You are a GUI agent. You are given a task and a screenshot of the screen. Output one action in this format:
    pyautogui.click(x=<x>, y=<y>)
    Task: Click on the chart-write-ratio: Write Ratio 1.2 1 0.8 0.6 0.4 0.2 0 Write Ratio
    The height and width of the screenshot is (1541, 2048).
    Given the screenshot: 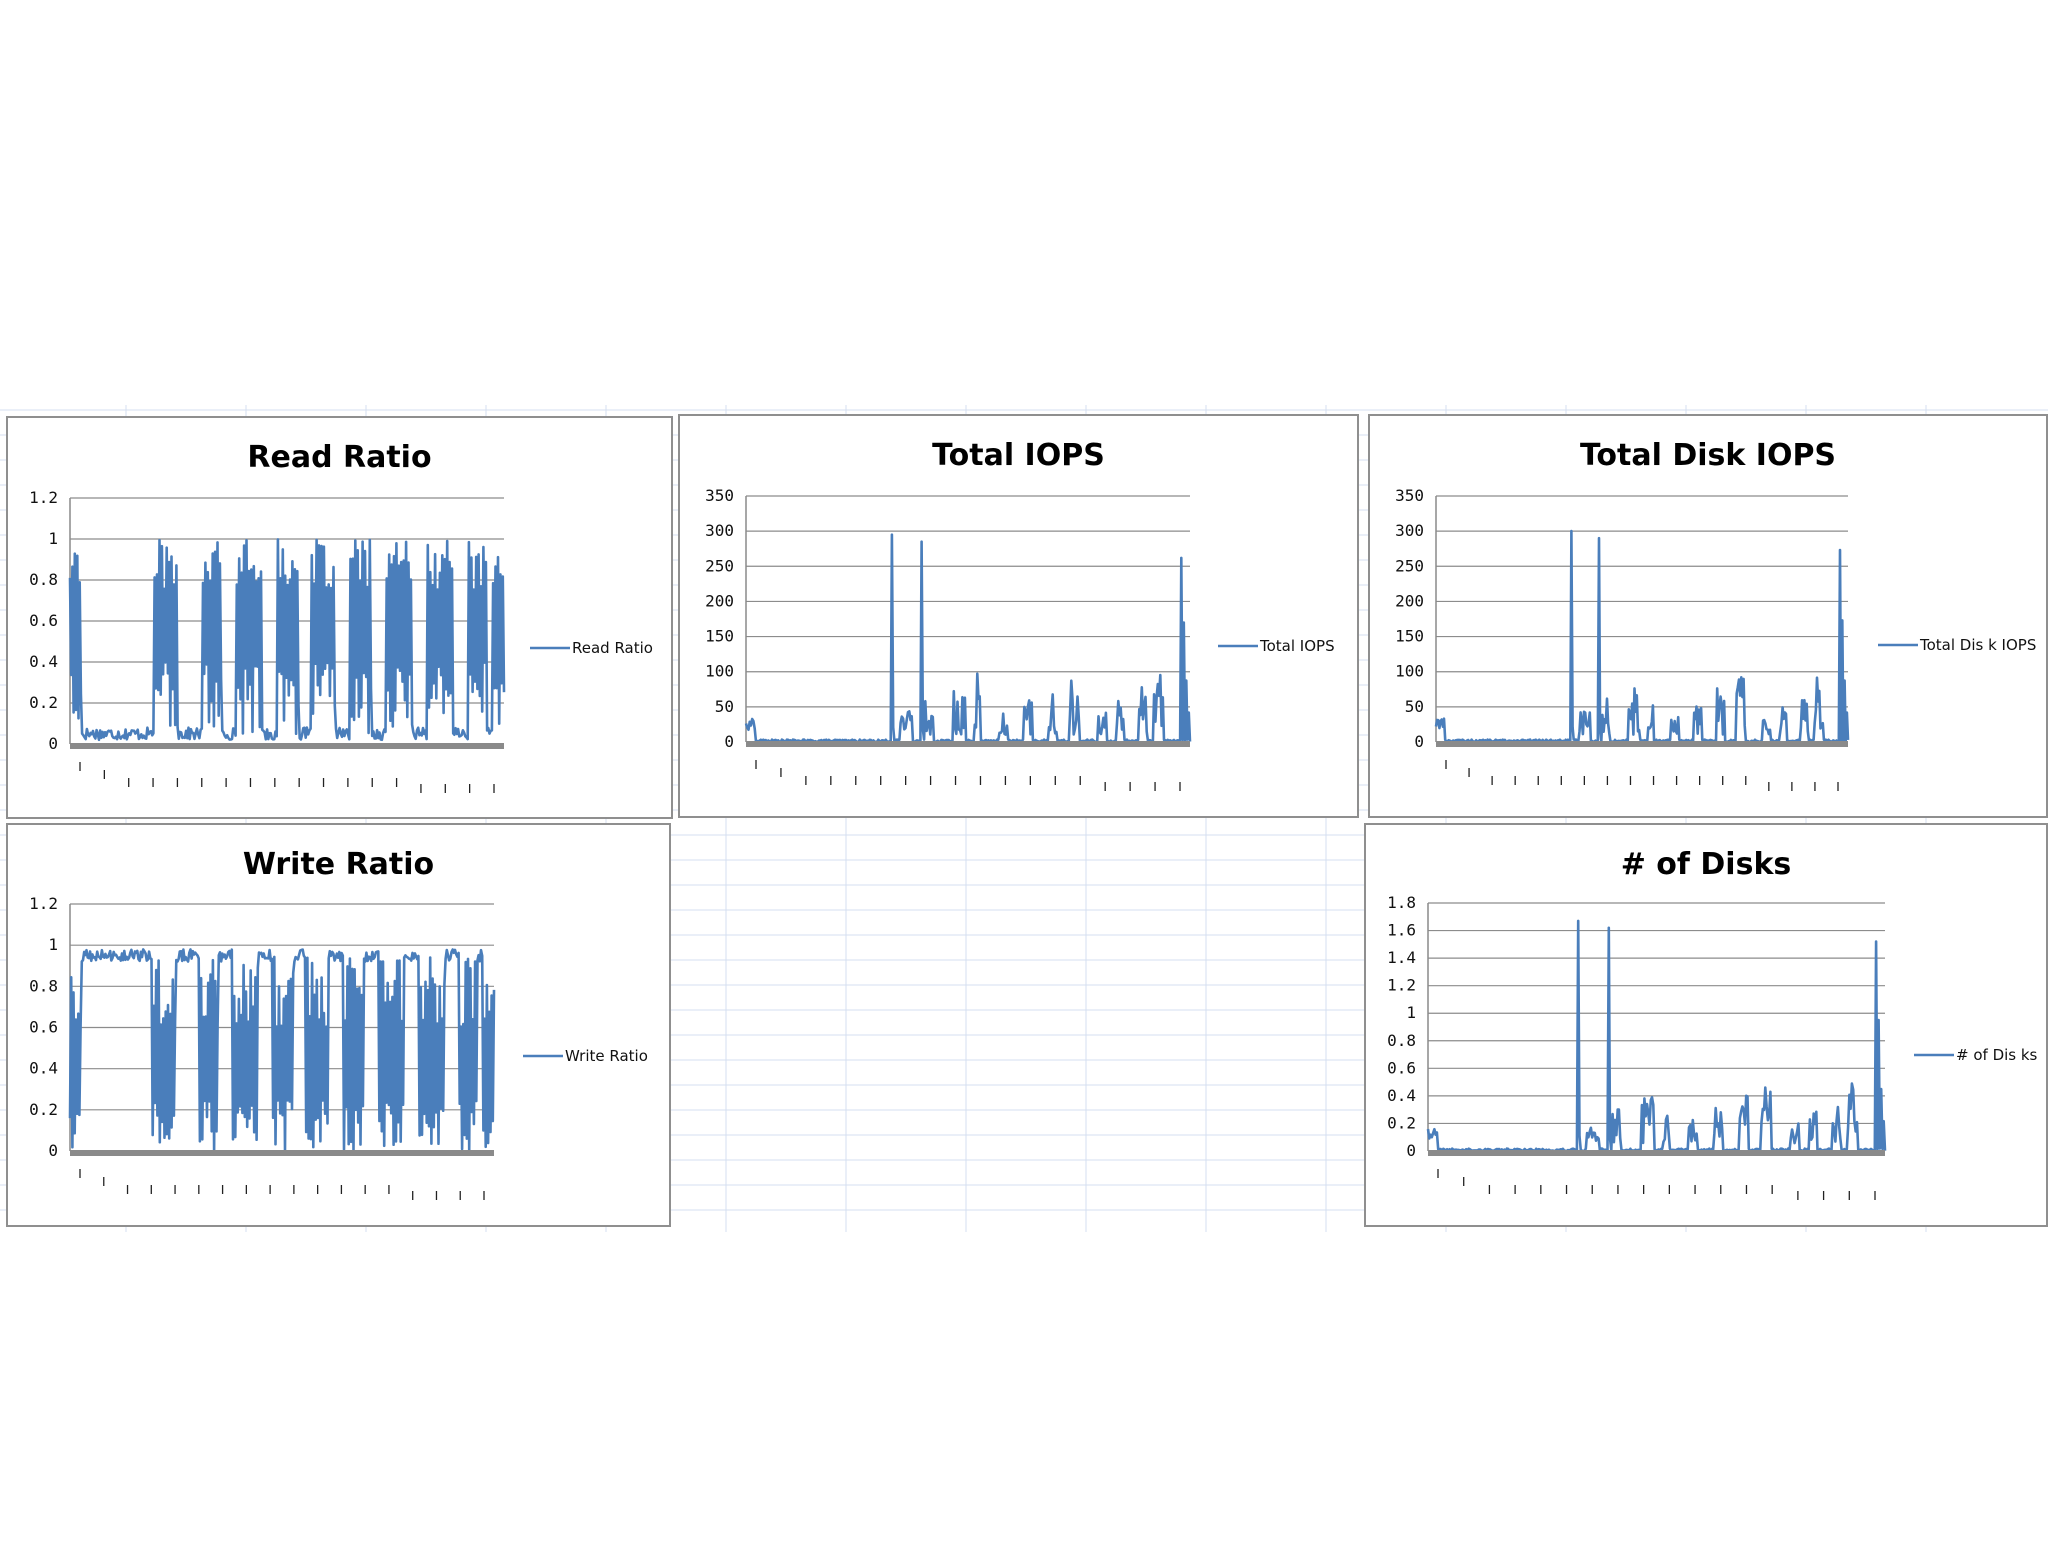 What is the action you would take?
    pyautogui.click(x=338, y=1025)
    